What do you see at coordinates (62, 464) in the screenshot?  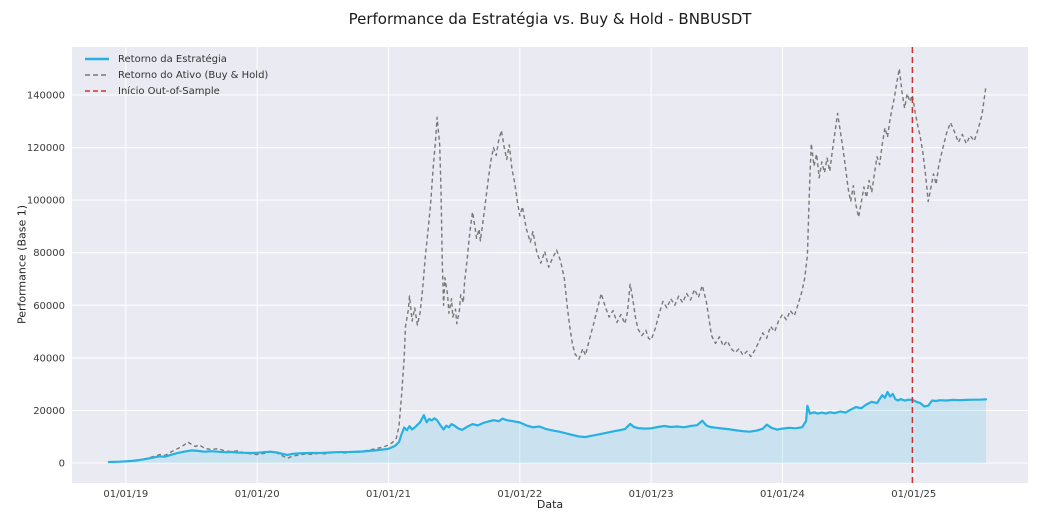 I see `y-tick-label: 0` at bounding box center [62, 464].